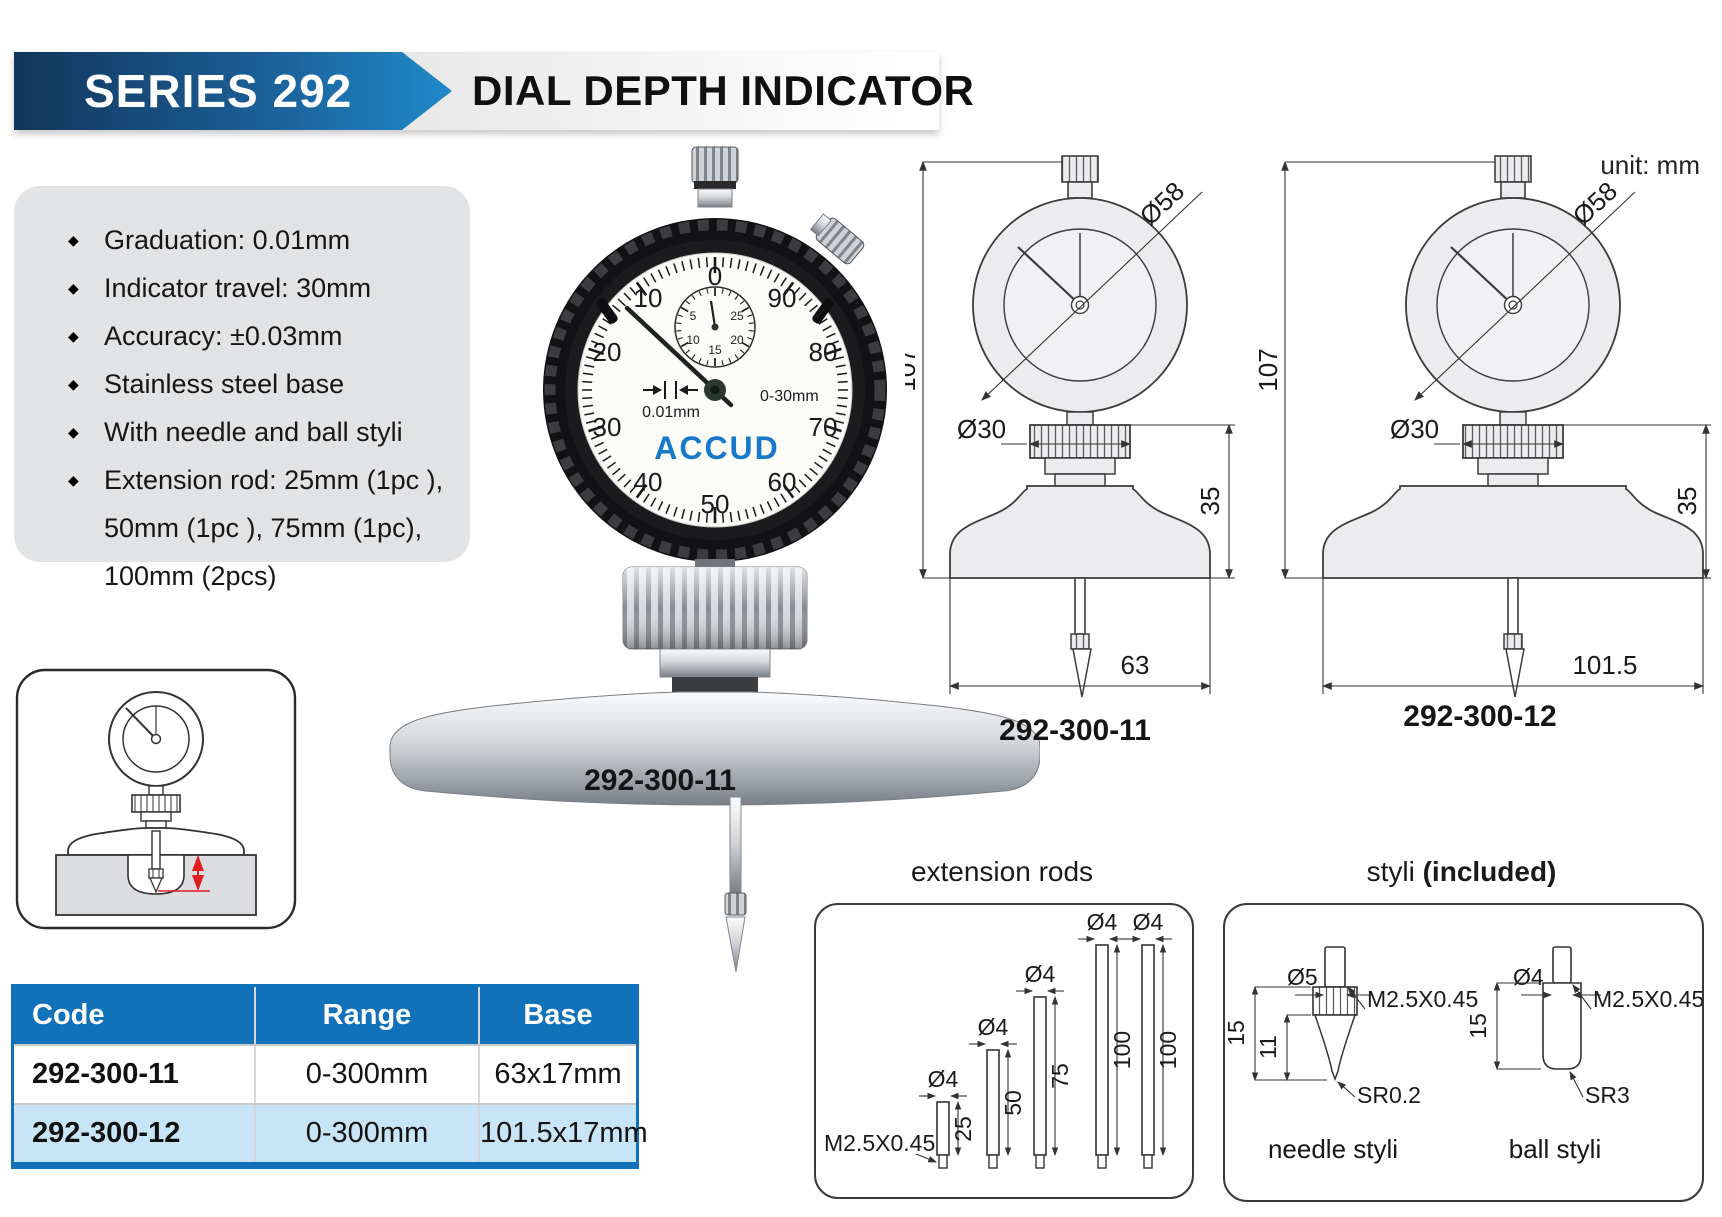  I want to click on svg-text: 80, so click(823, 352).